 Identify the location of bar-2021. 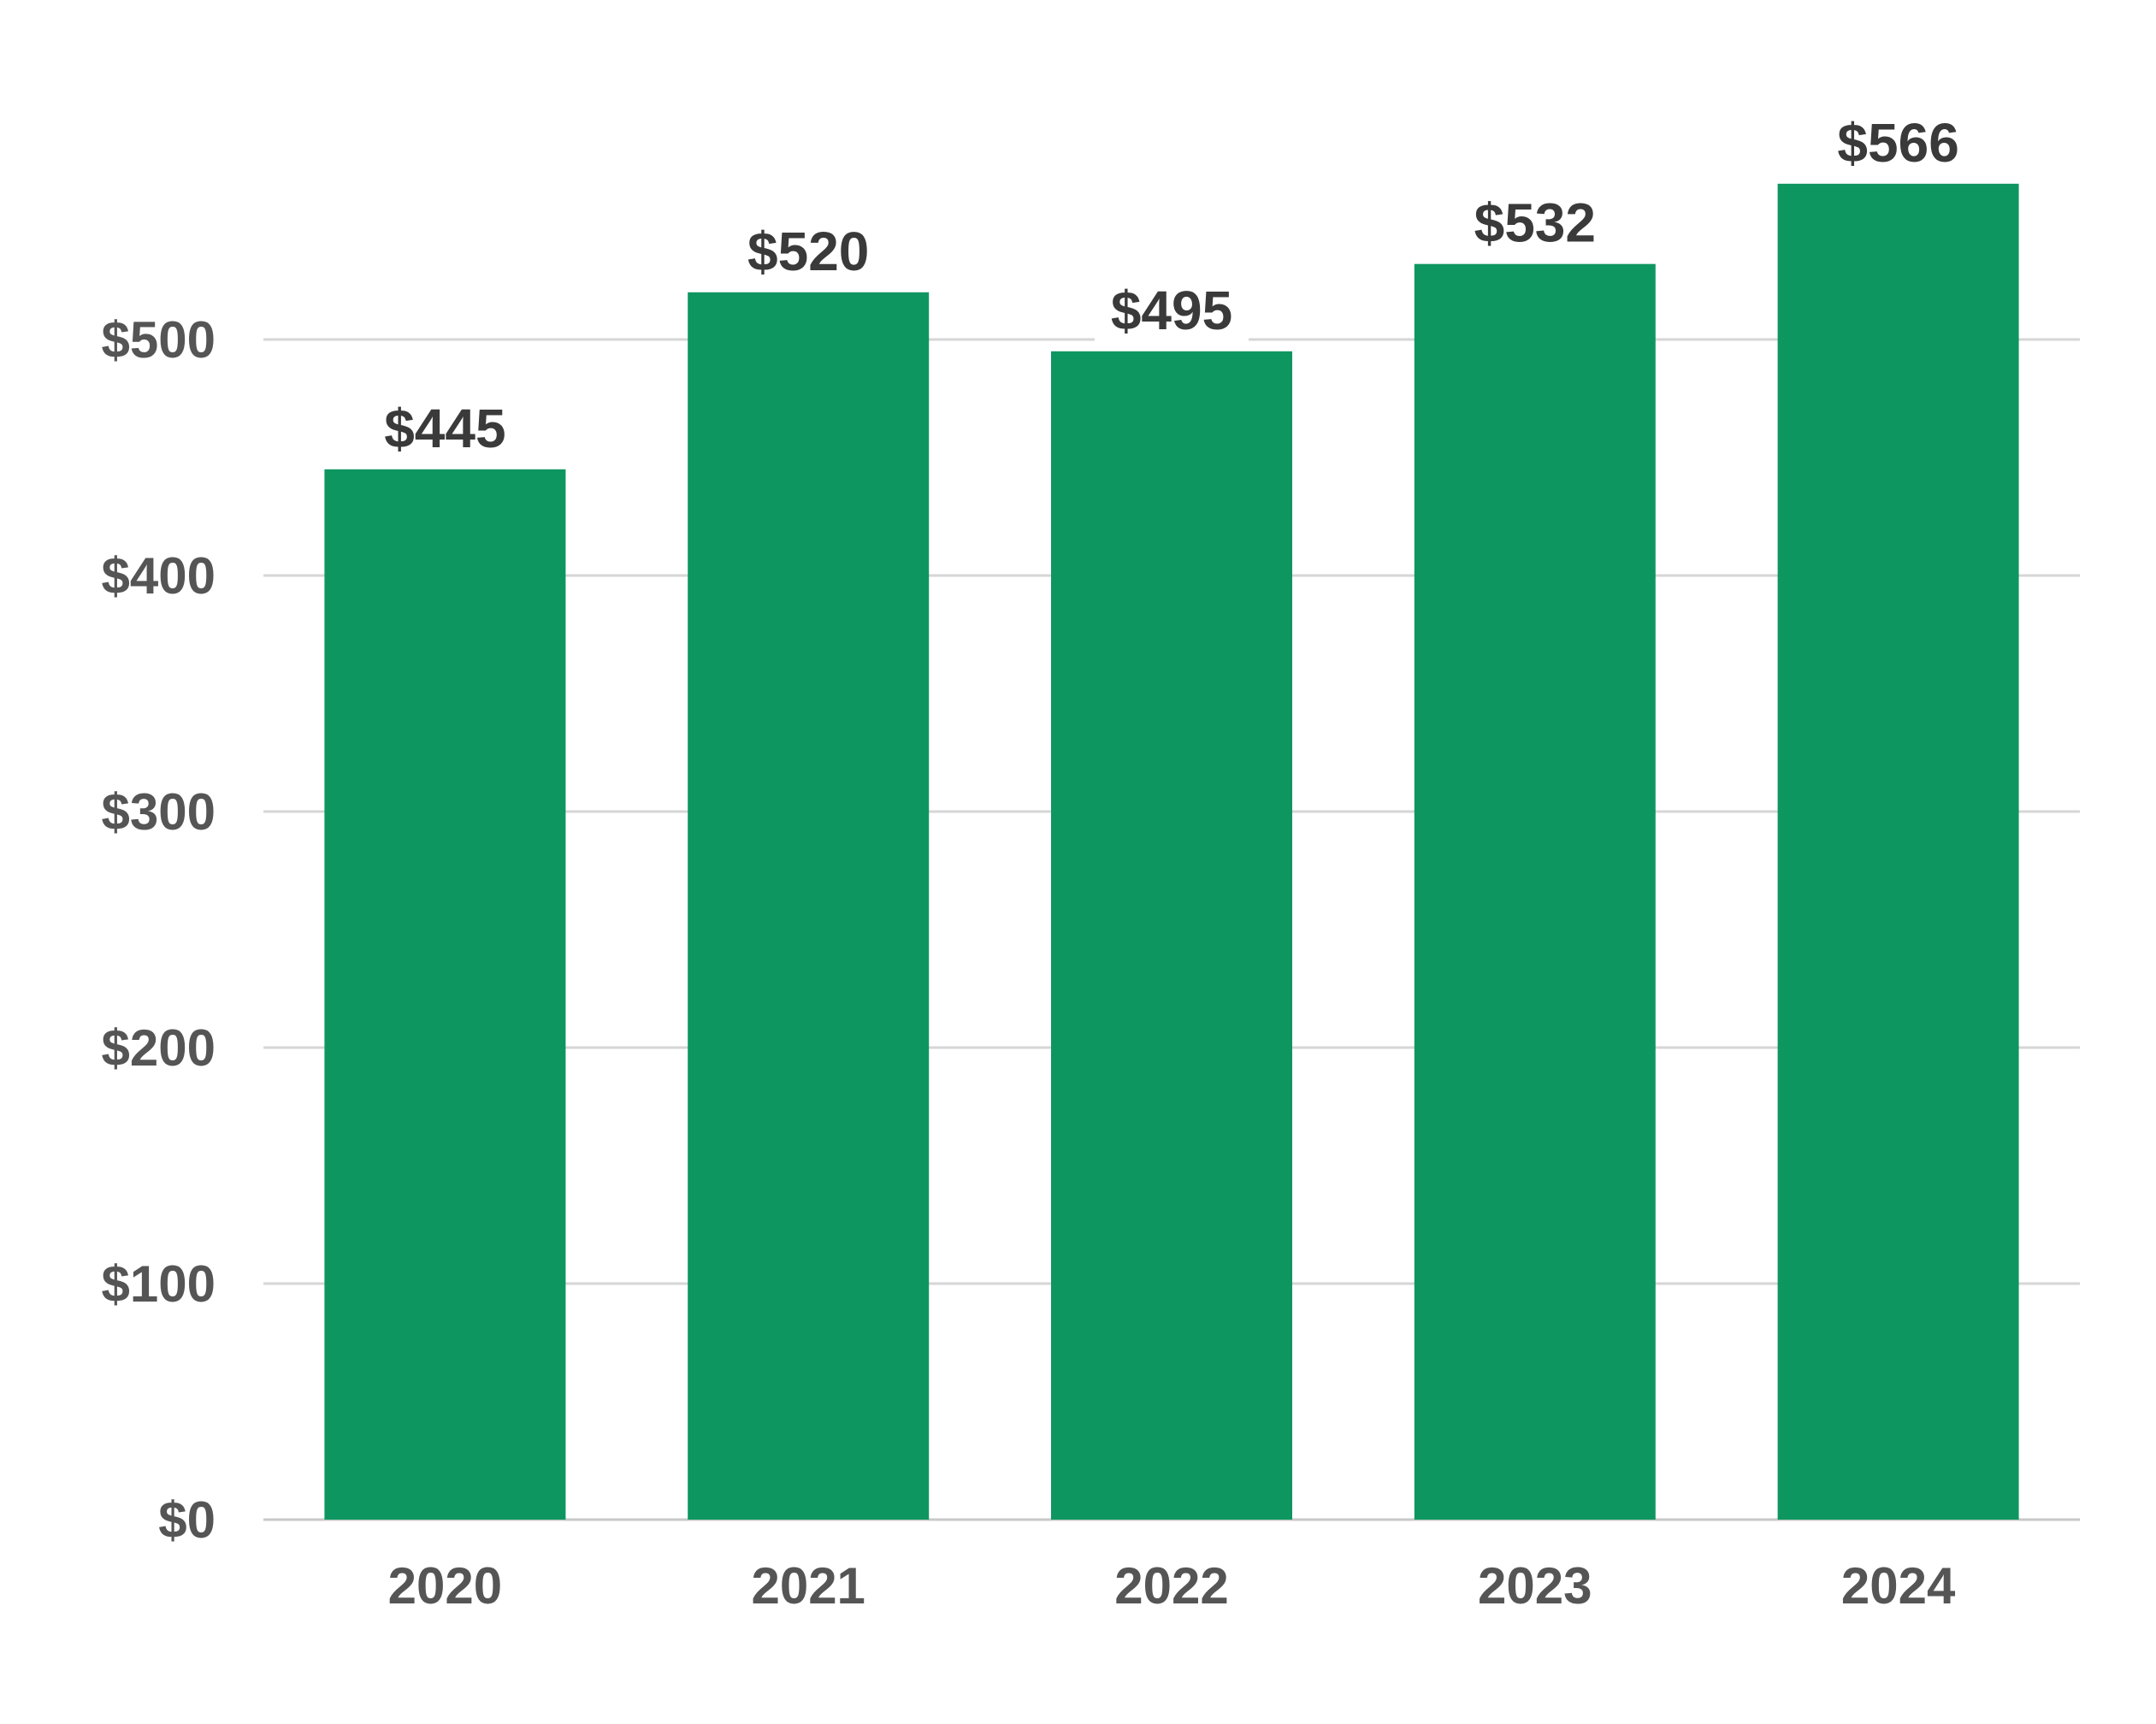
(809, 906).